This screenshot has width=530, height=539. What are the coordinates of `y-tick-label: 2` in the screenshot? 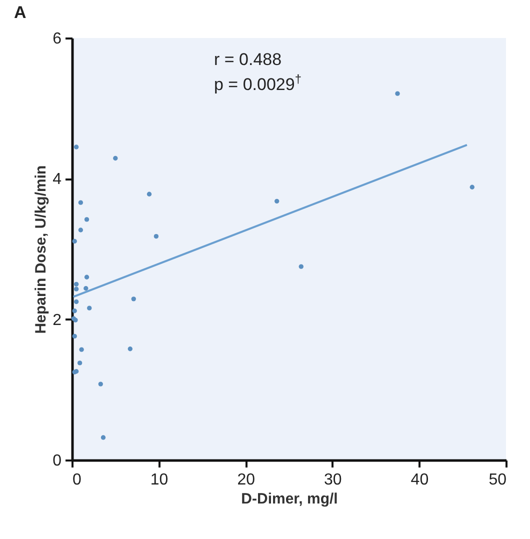 It's located at (57, 320).